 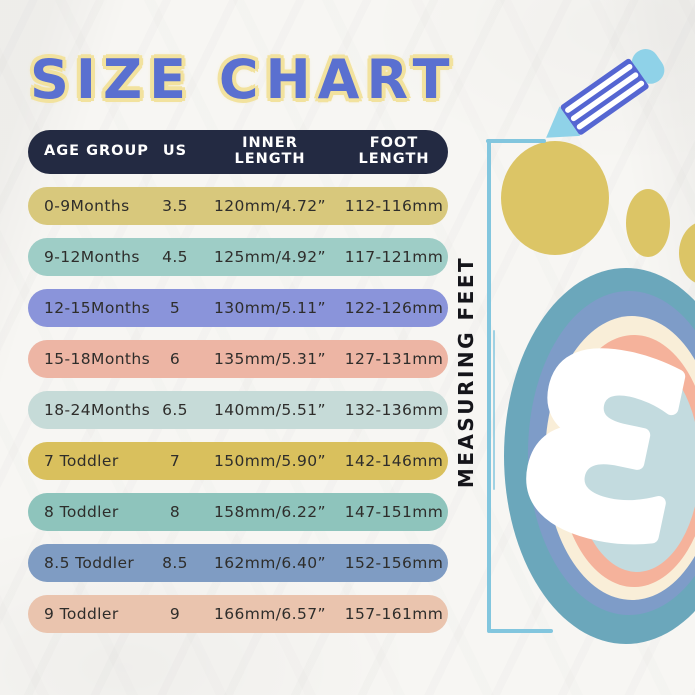 What do you see at coordinates (634, 464) in the screenshot?
I see `heel-layer-lightblue` at bounding box center [634, 464].